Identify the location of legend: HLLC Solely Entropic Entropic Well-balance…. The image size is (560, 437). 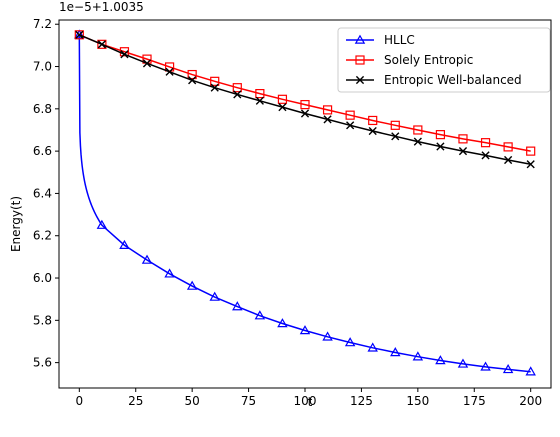
(444, 60).